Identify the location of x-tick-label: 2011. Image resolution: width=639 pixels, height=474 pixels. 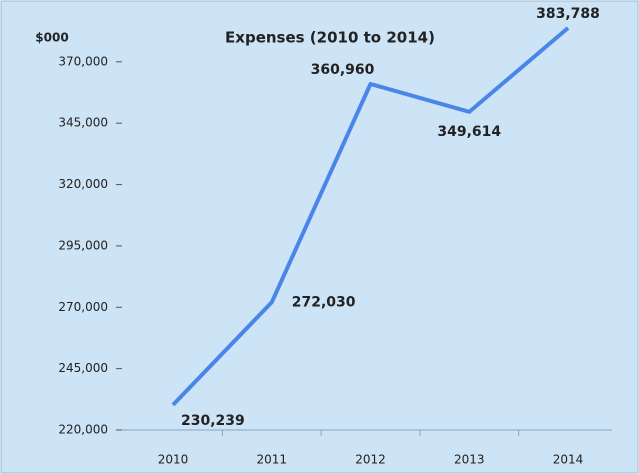
(271, 460).